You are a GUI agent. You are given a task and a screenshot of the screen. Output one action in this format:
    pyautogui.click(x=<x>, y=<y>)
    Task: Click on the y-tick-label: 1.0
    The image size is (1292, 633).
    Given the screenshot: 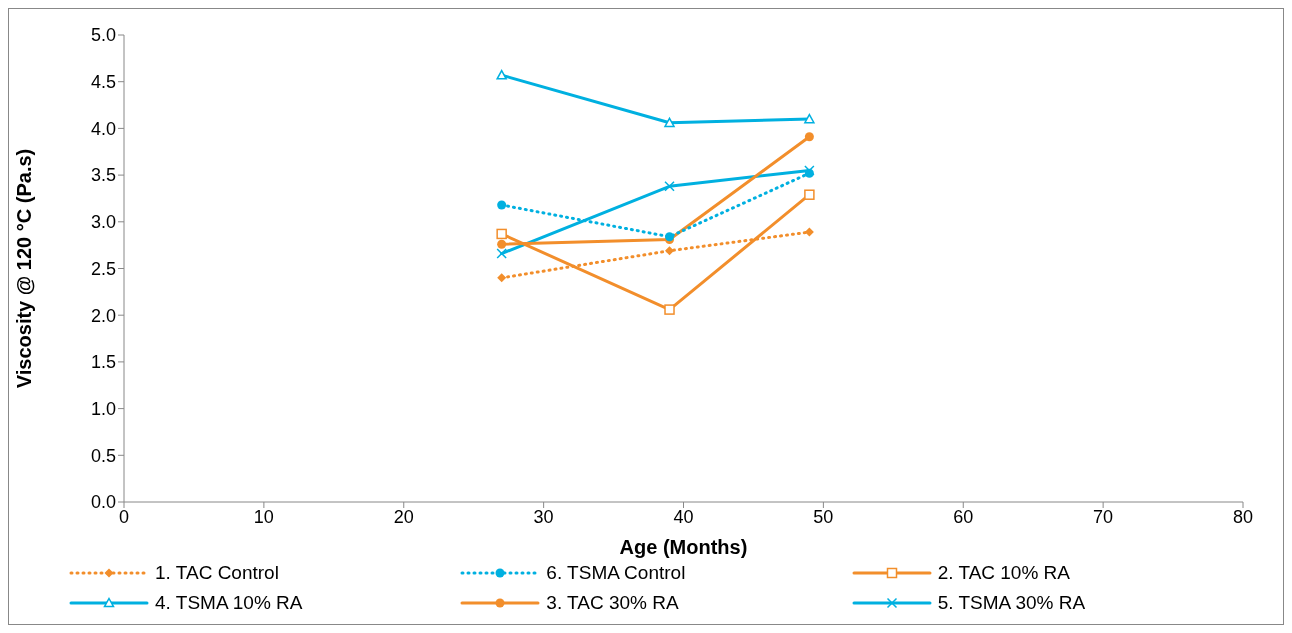 What is the action you would take?
    pyautogui.click(x=103, y=408)
    